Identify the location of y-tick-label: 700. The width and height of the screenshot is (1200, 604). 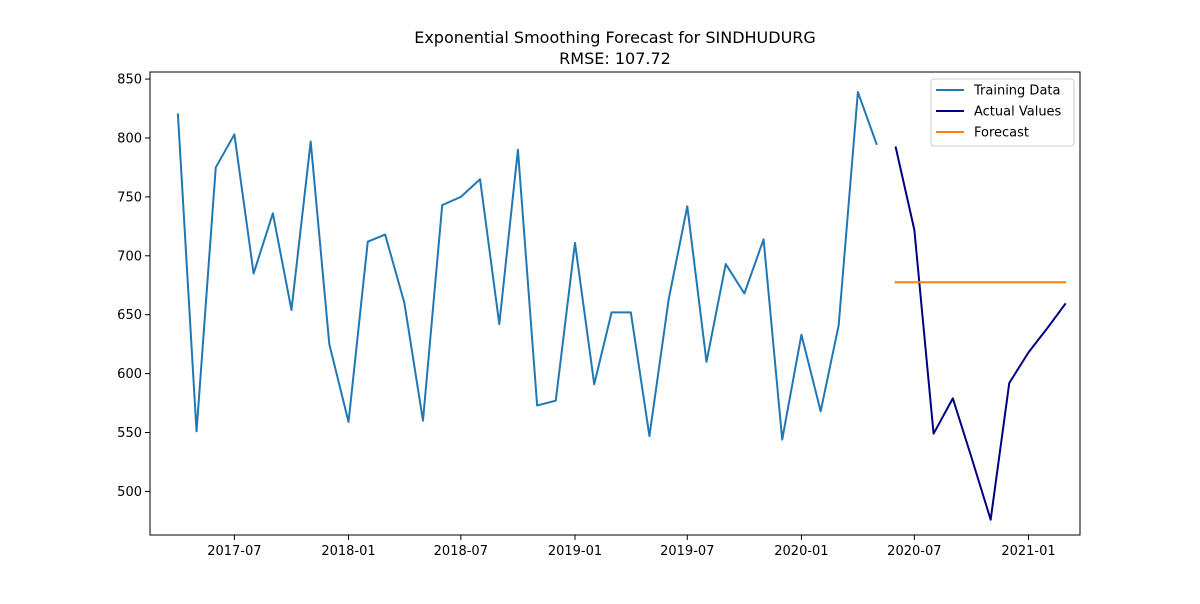
(129, 256).